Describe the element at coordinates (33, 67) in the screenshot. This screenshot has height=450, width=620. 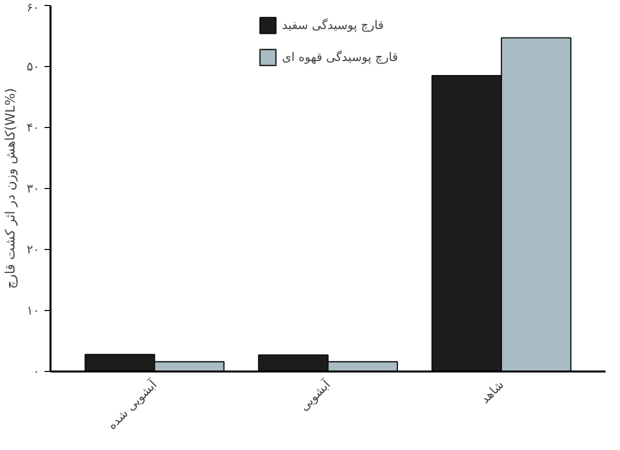
I see `y-tick-label: ۵۰` at that location.